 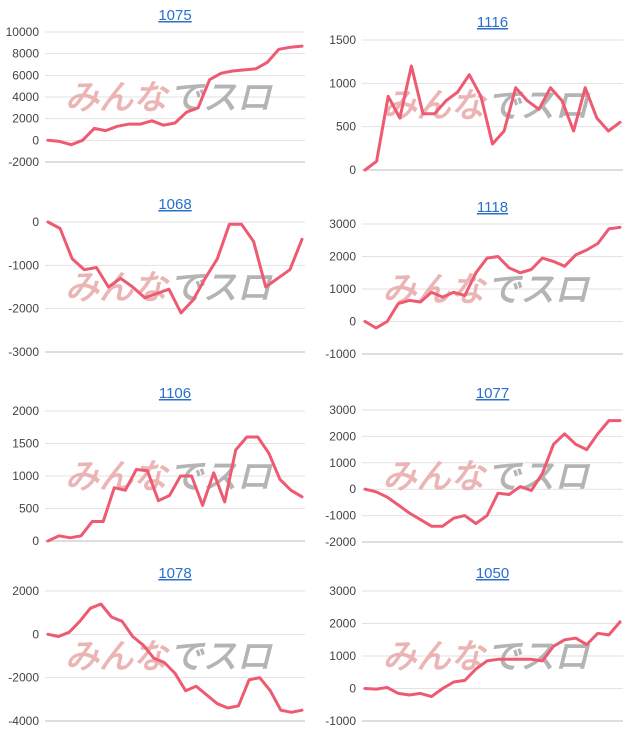 I want to click on y-tick-label: 8000, so click(x=25, y=54).